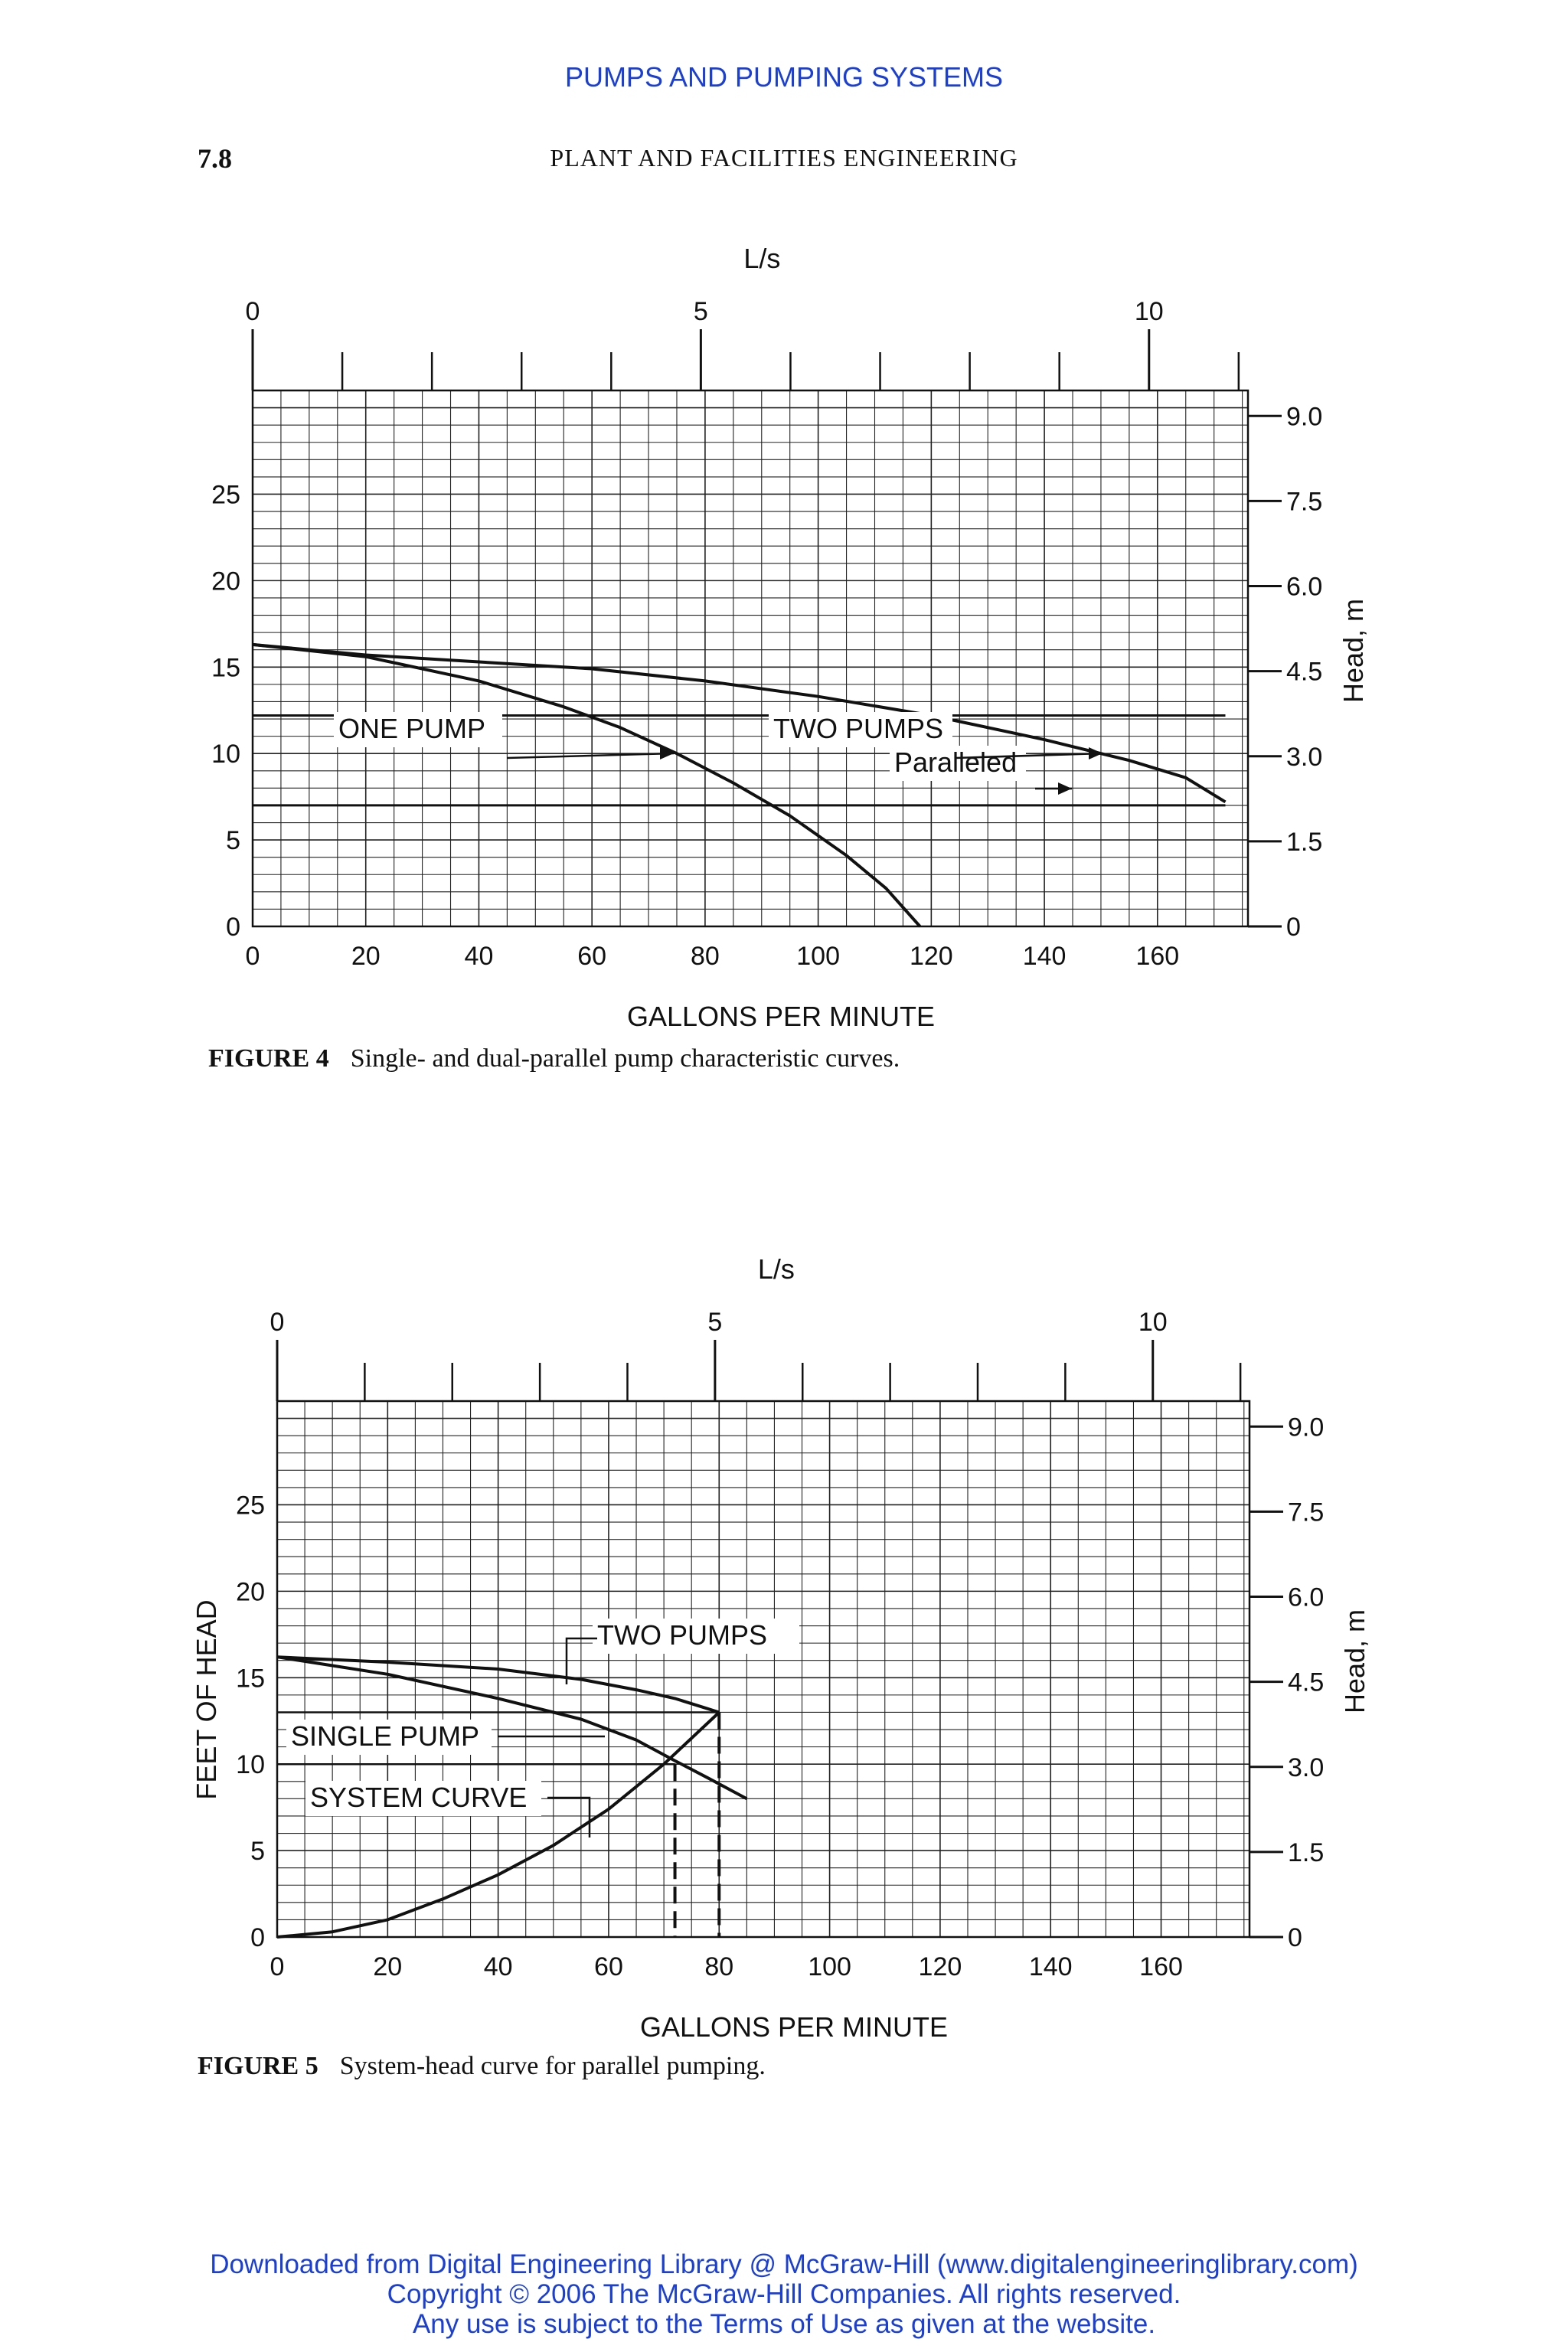  I want to click on fig5-series-system-curve, so click(498, 1825).